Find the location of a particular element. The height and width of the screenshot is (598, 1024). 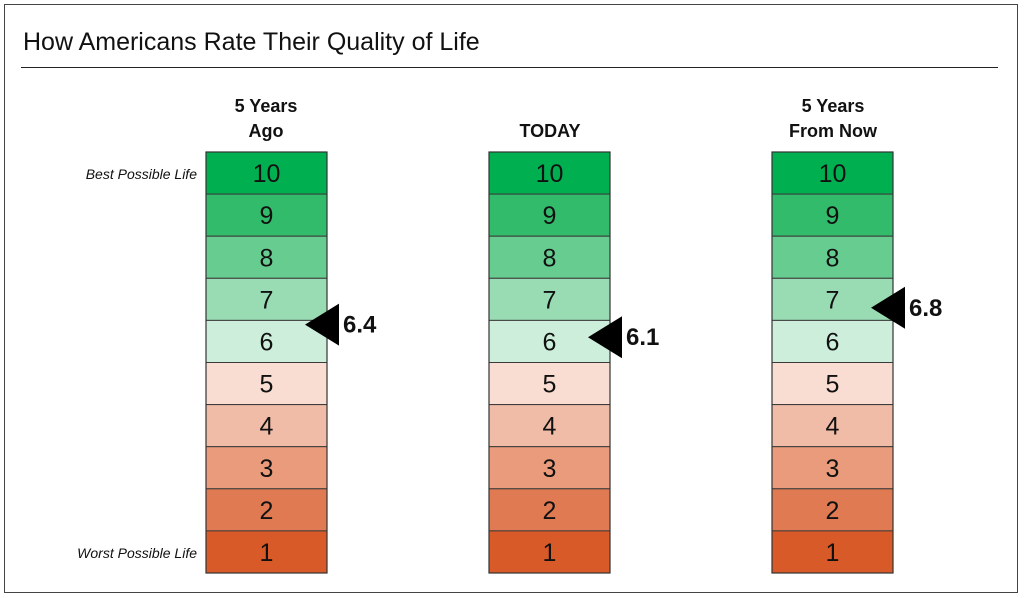

chart-title: How Americans Rate Their Quality of Life is located at coordinates (251, 42).